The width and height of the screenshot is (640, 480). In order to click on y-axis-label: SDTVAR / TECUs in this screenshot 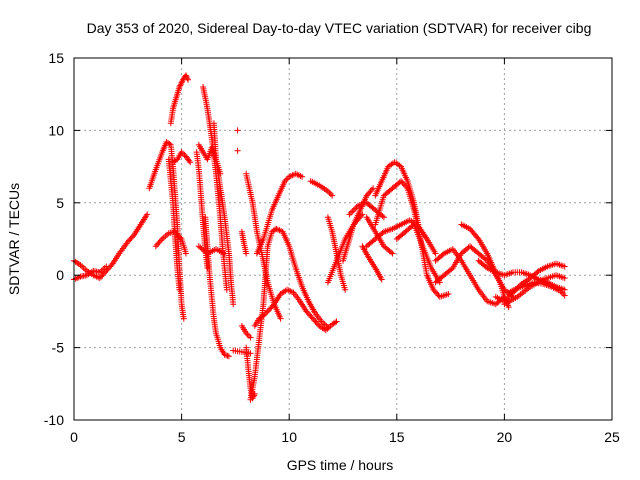, I will do `click(14, 239)`.